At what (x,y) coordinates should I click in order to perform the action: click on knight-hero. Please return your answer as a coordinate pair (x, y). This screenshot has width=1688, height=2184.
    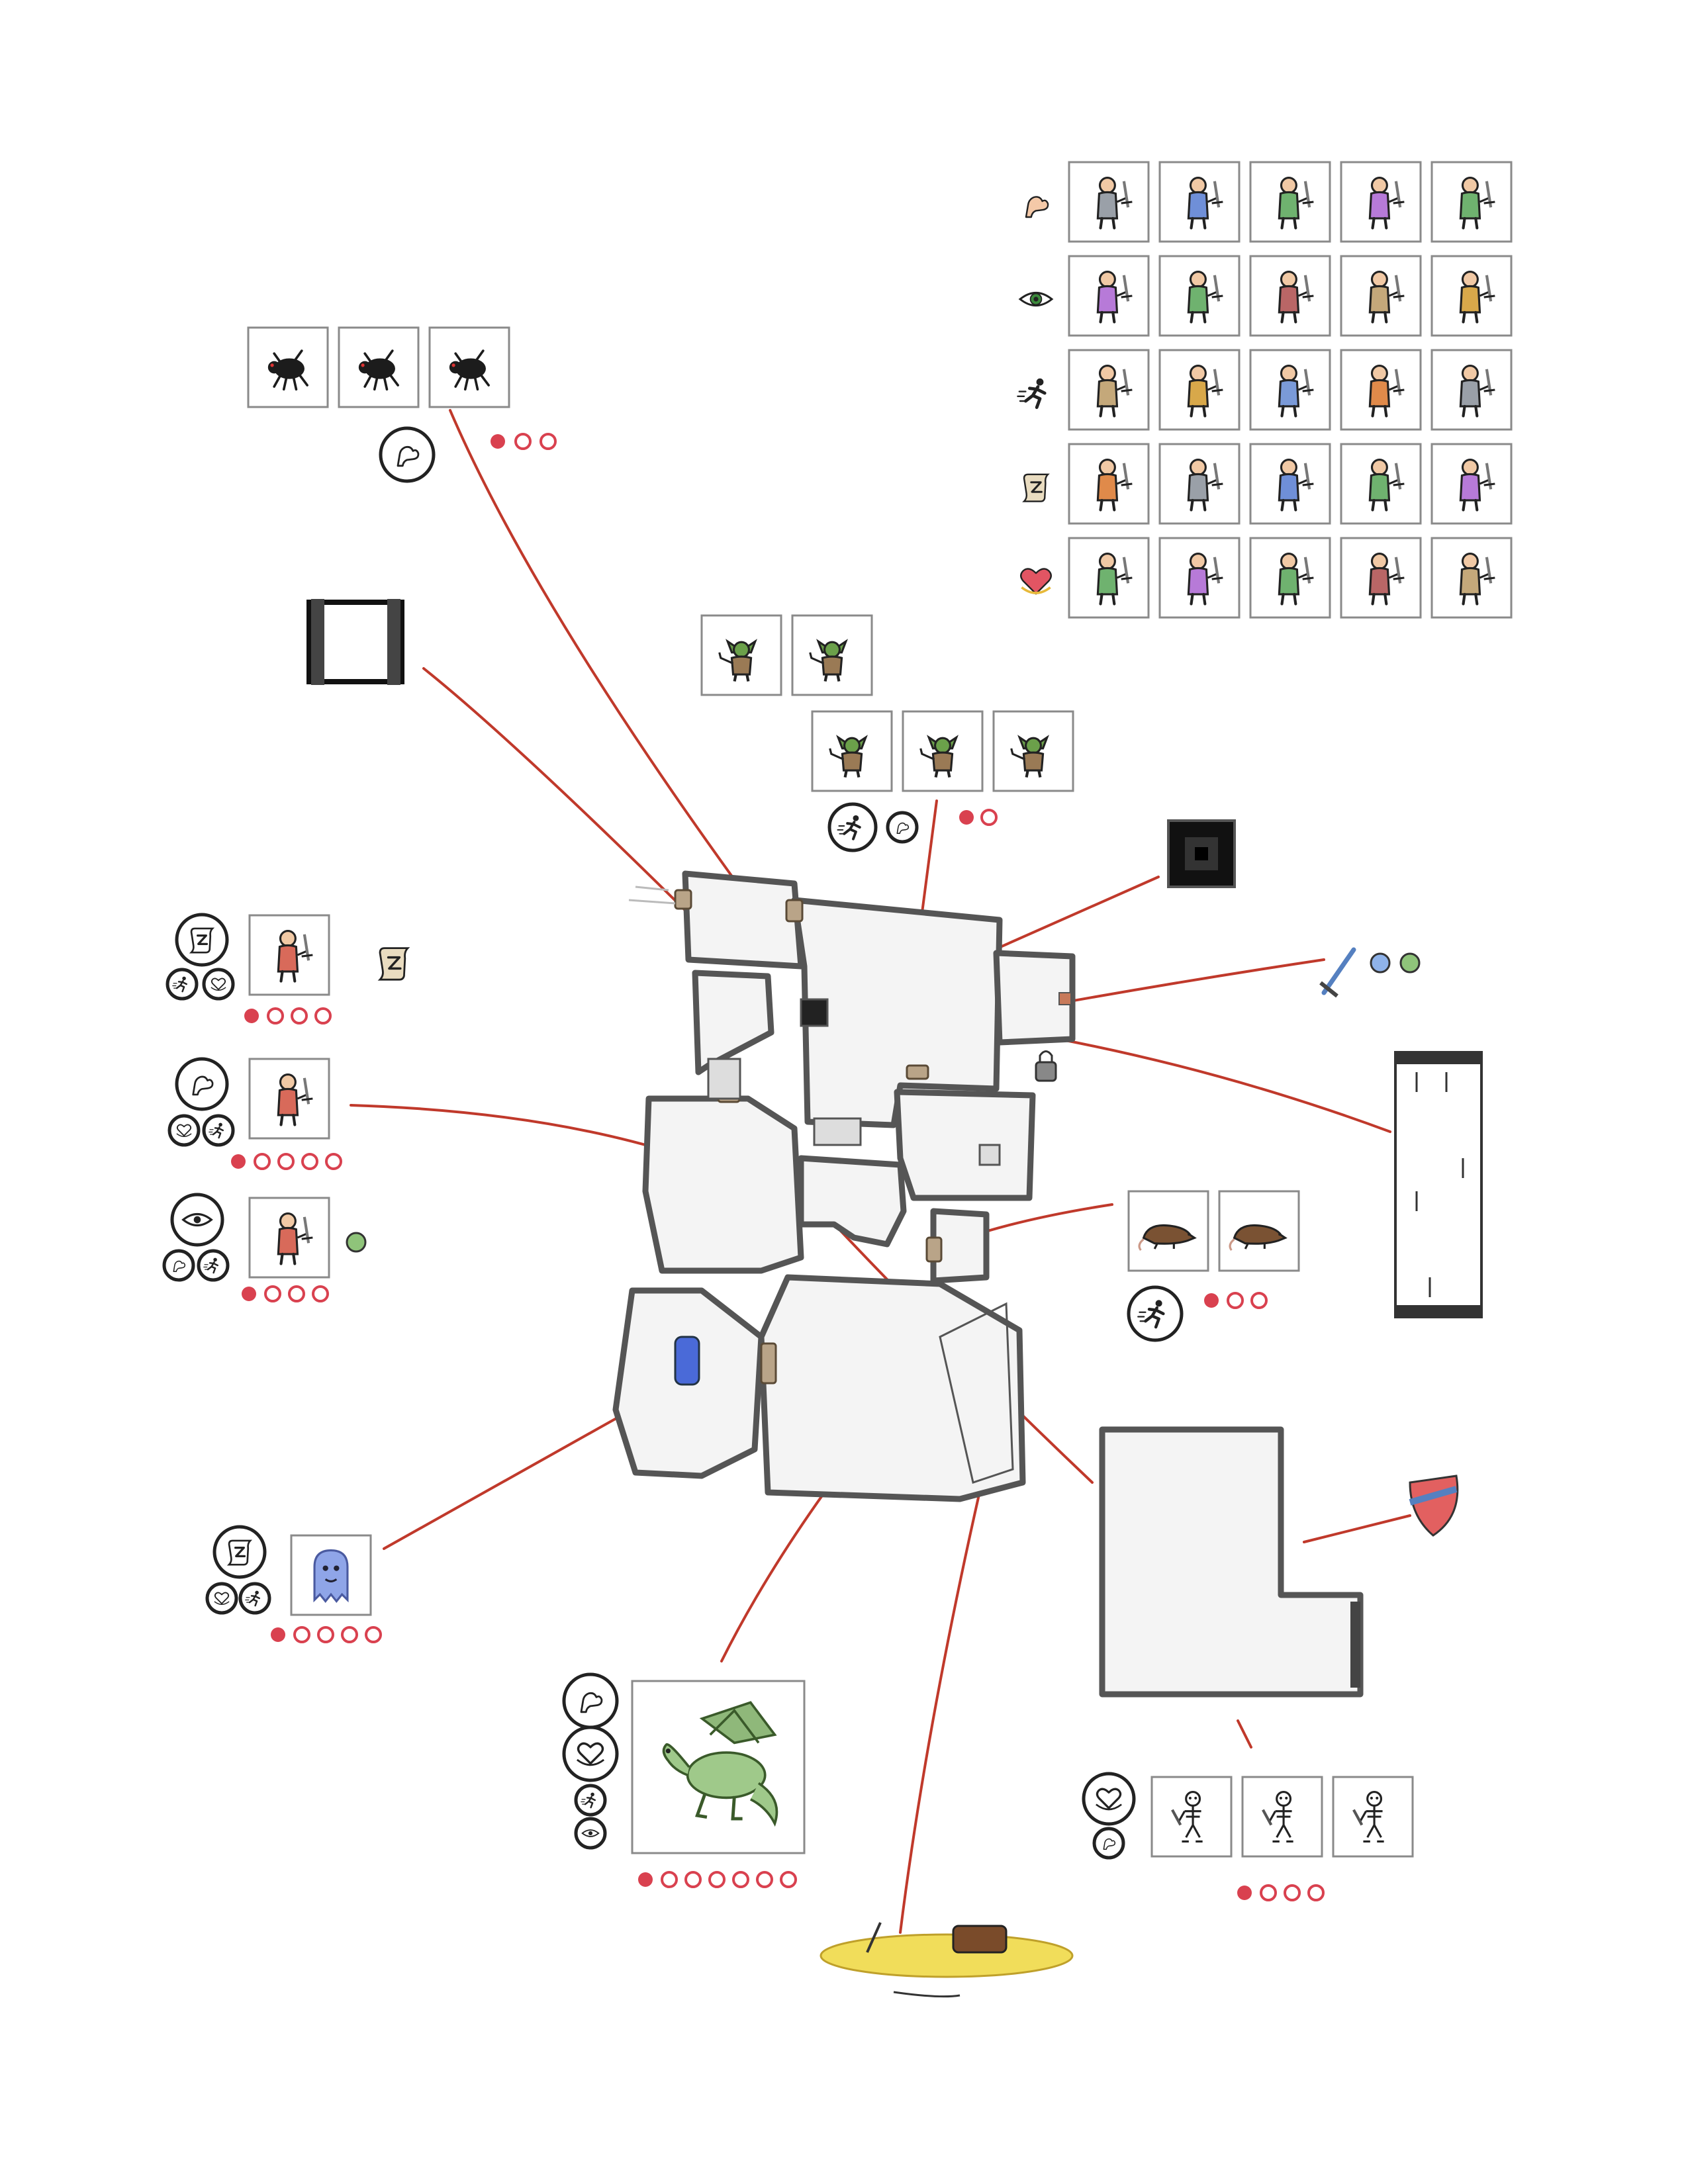
    Looking at the image, I should click on (1109, 202).